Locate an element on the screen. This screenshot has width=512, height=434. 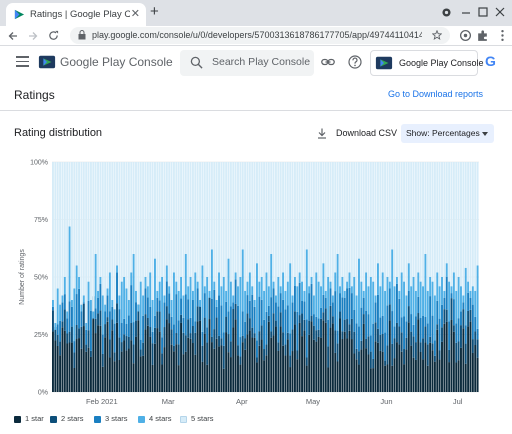
download-icon is located at coordinates (322, 133).